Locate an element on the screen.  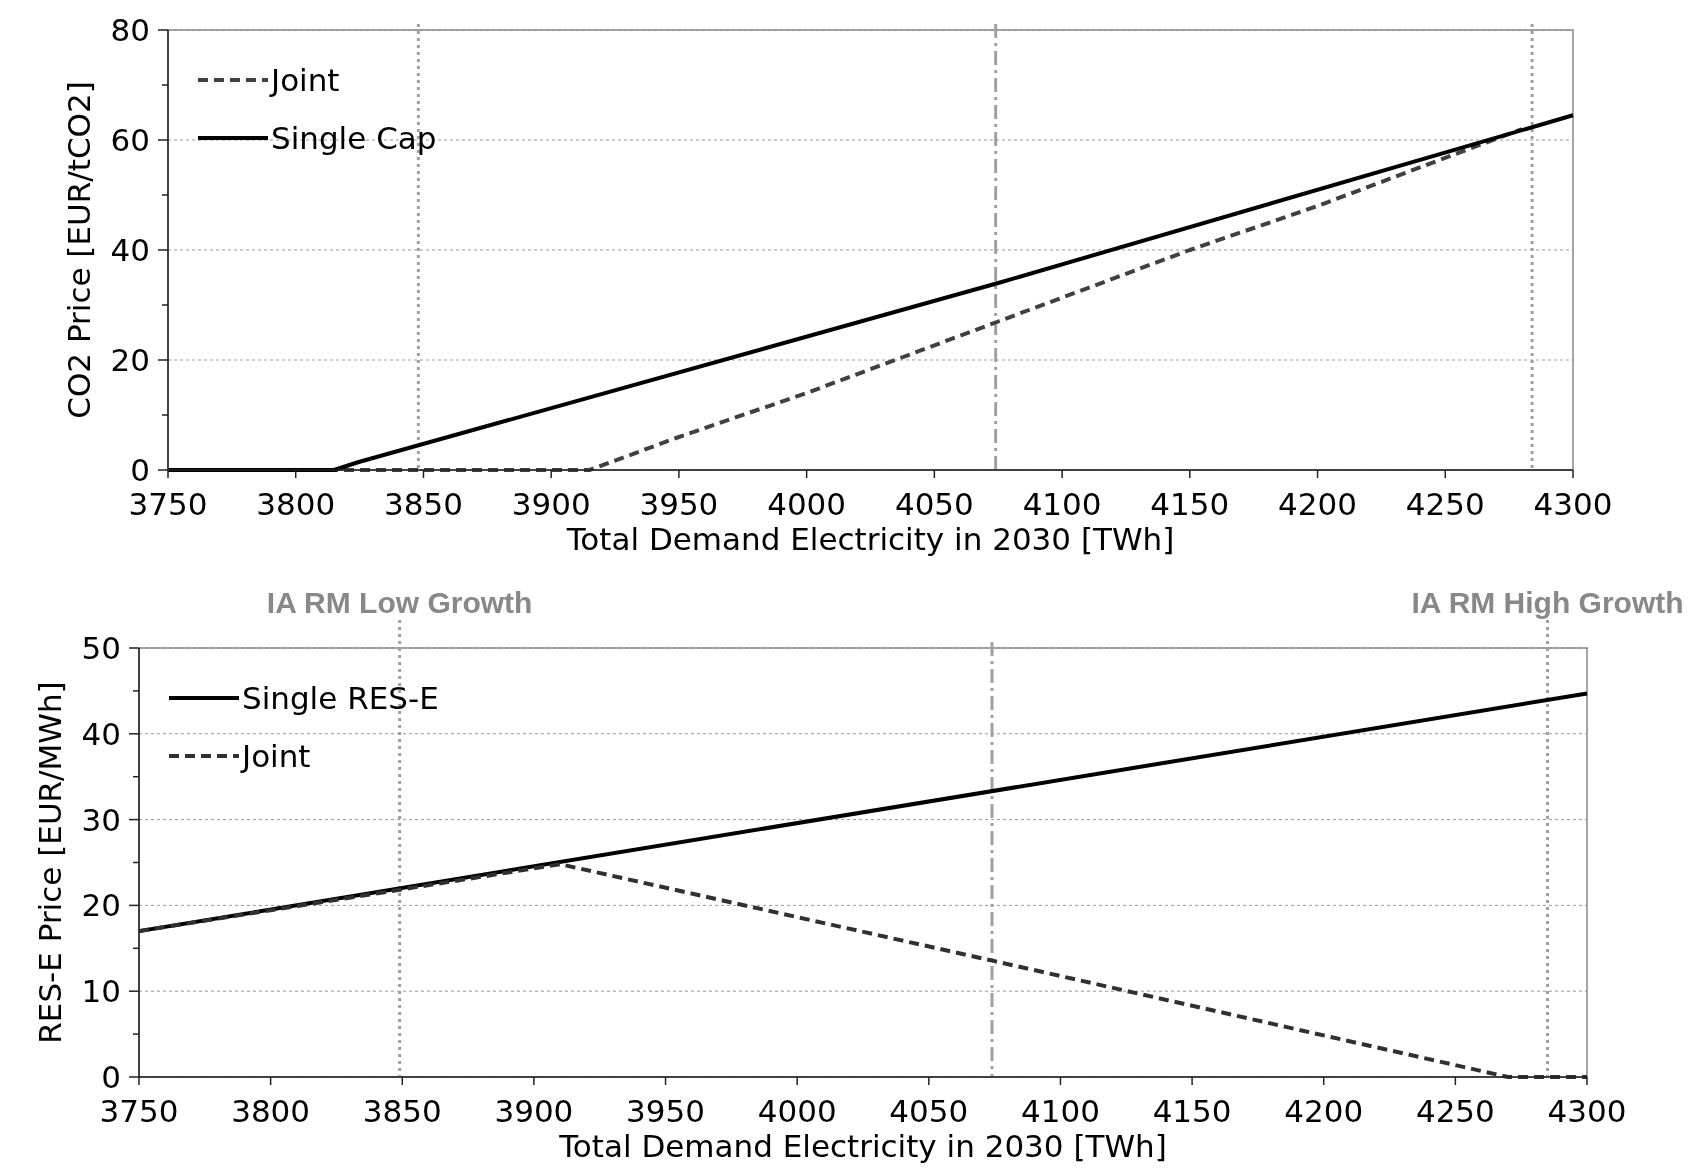
y-tick-label: 60 is located at coordinates (130, 140).